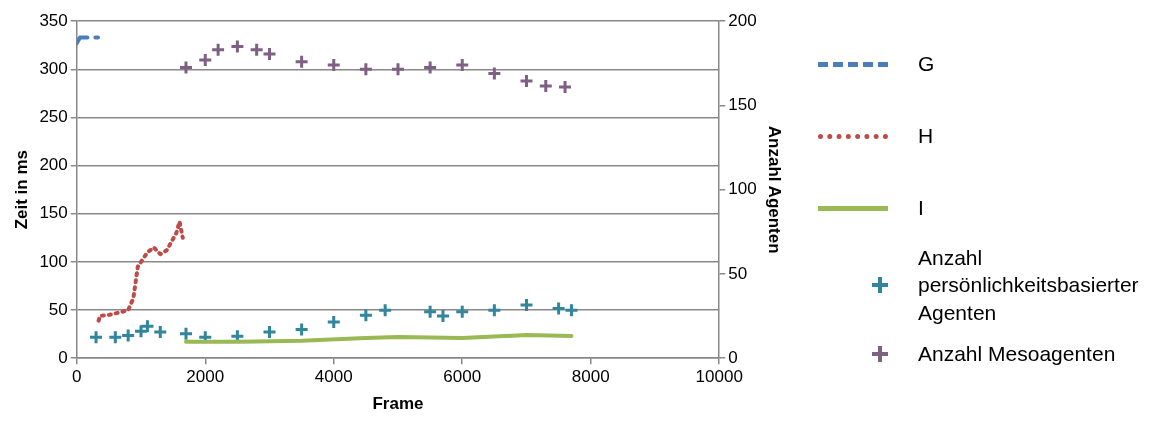 This screenshot has width=1157, height=427. Describe the element at coordinates (462, 377) in the screenshot. I see `x-tick-label: 6000` at that location.